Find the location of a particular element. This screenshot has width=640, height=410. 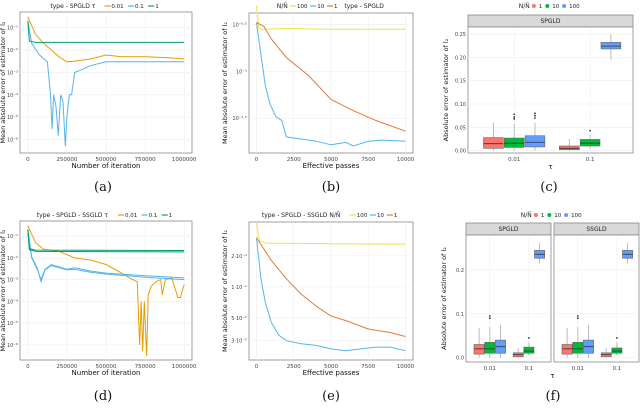

y-tick-label: 0.15 is located at coordinates (460, 82).